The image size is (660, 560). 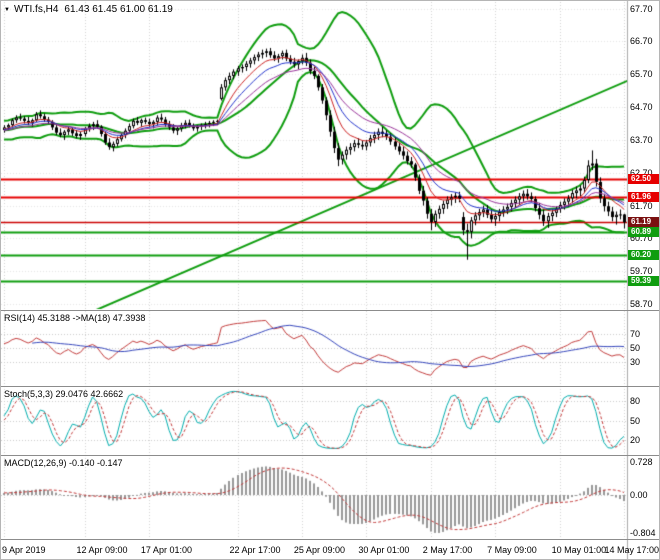 What do you see at coordinates (641, 173) in the screenshot?
I see `price-axis-label: 62.70` at bounding box center [641, 173].